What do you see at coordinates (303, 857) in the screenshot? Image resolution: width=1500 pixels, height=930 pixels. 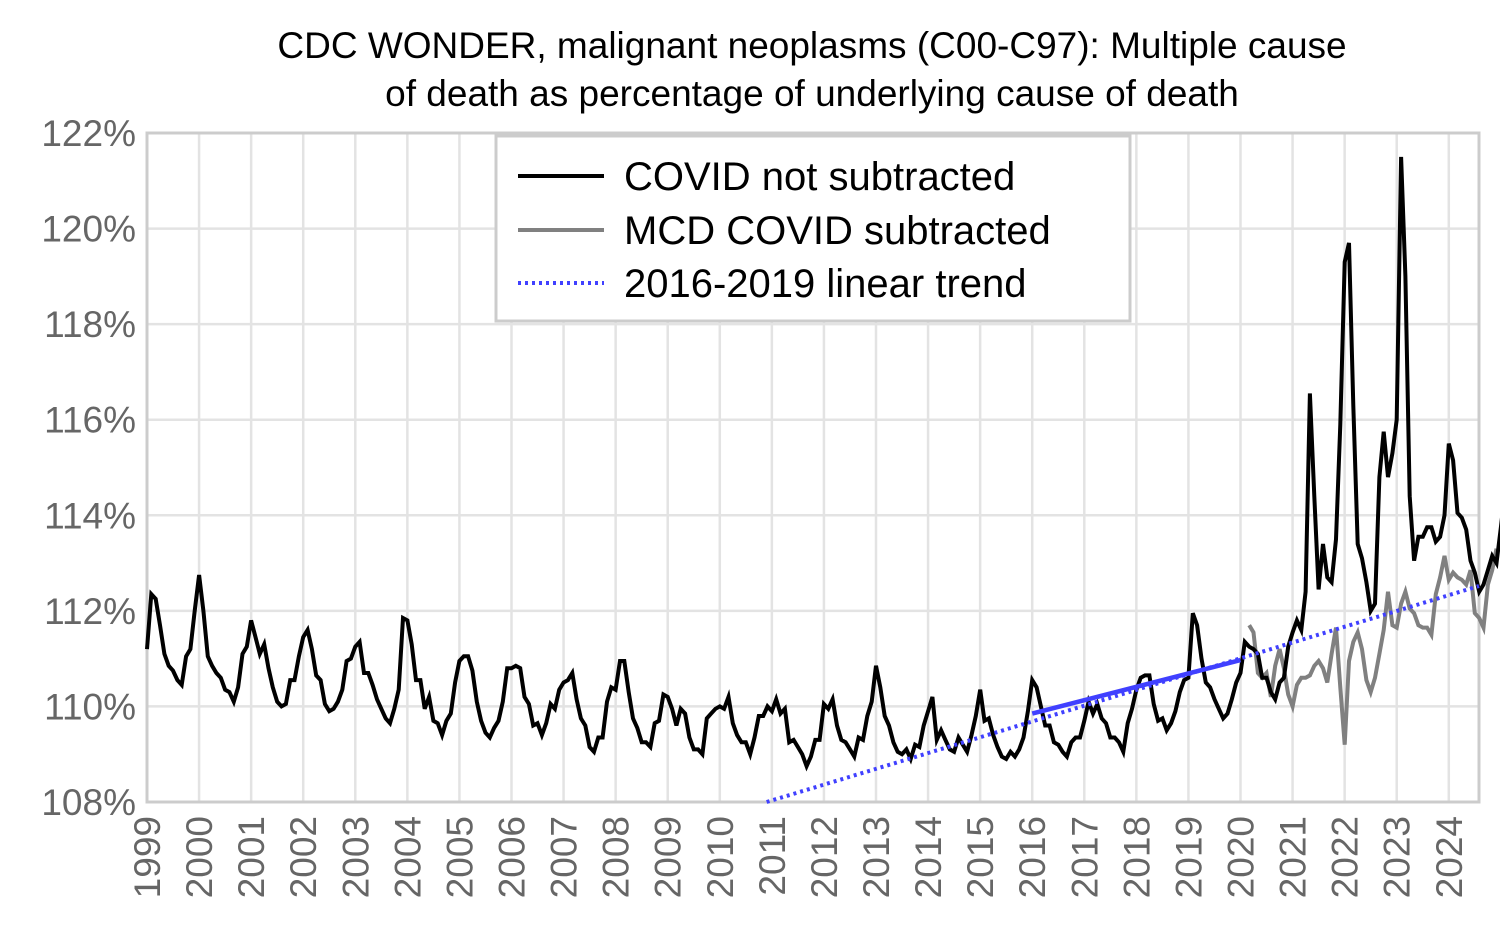 I see `x-tick-label: 2002` at bounding box center [303, 857].